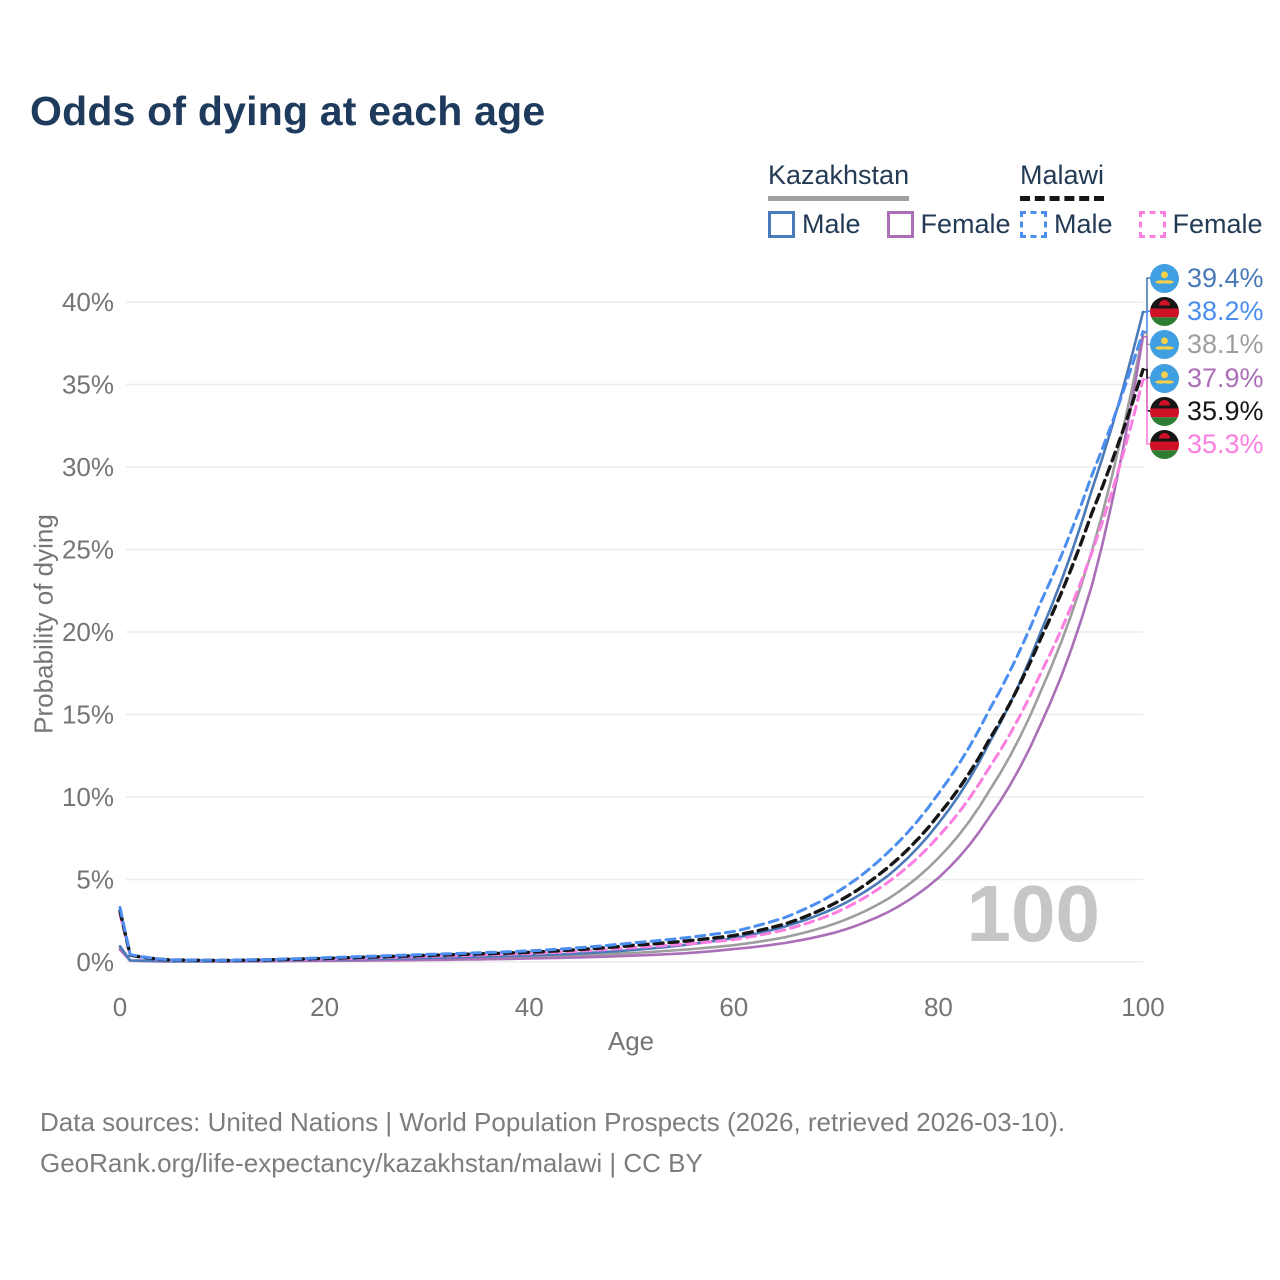 This screenshot has width=1280, height=1280. What do you see at coordinates (95, 962) in the screenshot?
I see `y-tick-label: 0%` at bounding box center [95, 962].